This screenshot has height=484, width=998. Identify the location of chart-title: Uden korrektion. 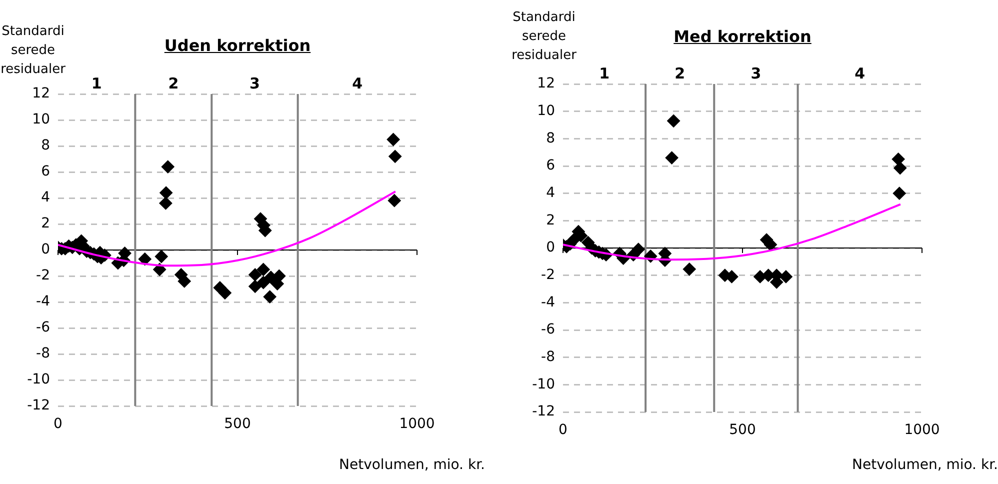
(237, 45).